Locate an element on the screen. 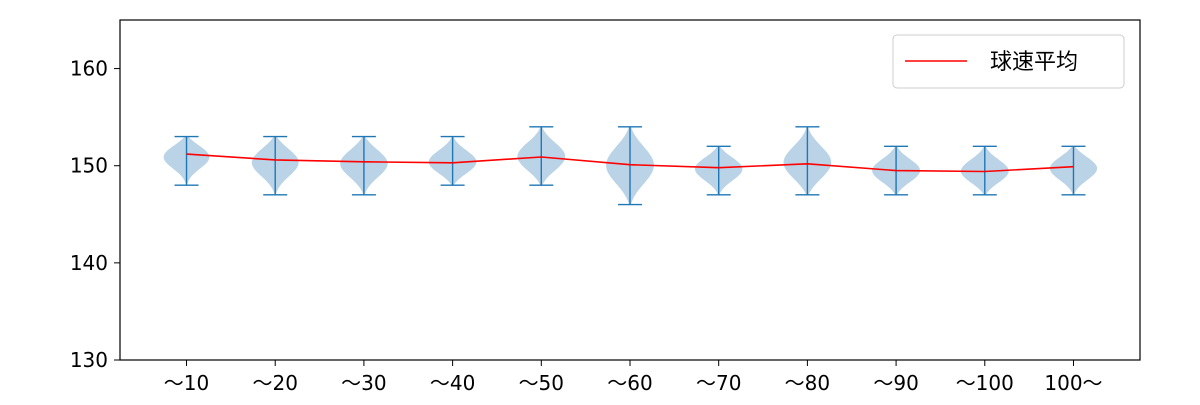 This screenshot has height=405, width=1200. x-tick-label: ～10 is located at coordinates (186, 383).